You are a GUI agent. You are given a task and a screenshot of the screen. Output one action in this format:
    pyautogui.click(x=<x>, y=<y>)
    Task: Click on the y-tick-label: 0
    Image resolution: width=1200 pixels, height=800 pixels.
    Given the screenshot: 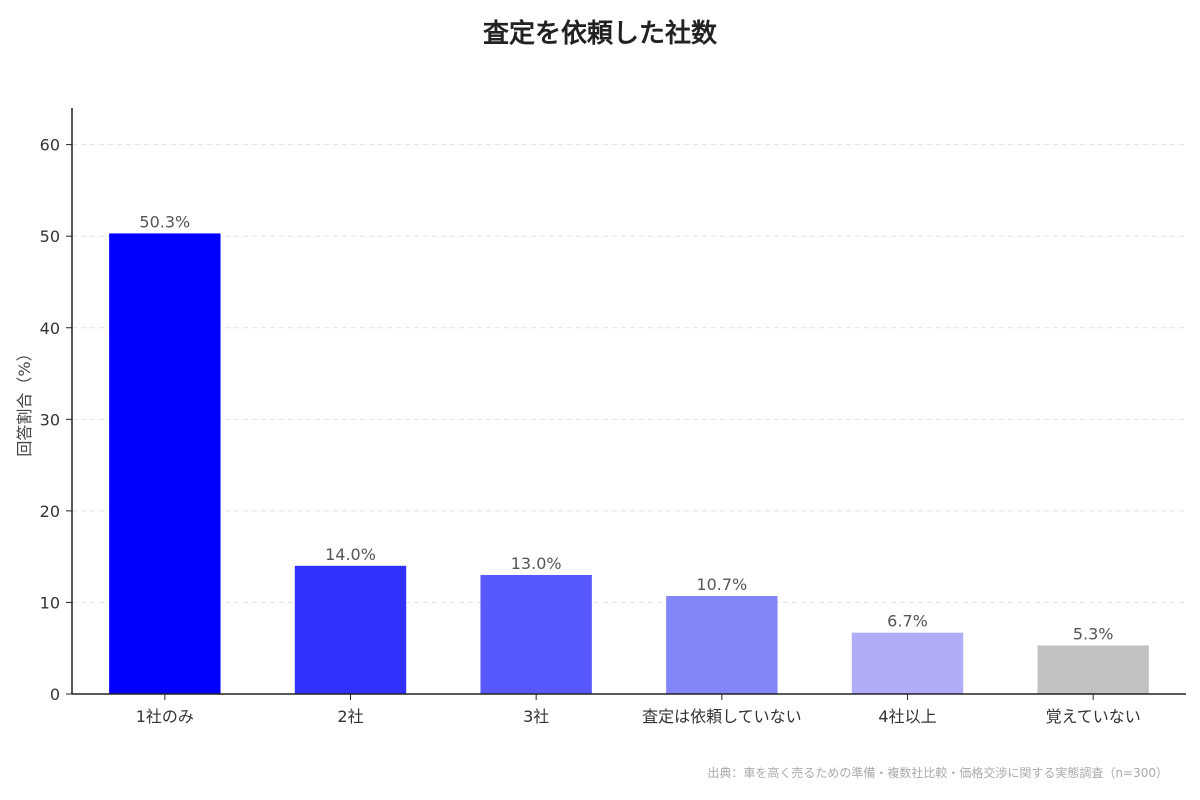 What is the action you would take?
    pyautogui.click(x=55, y=694)
    